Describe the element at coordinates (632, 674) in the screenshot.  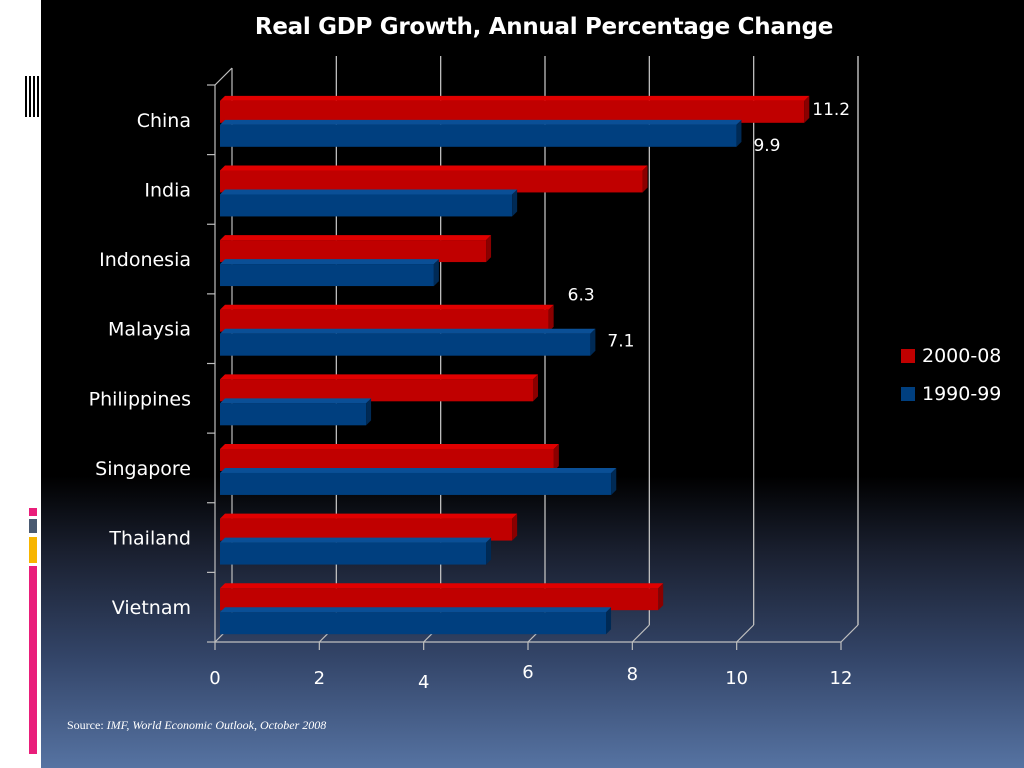
I see `x-tick-label: 8` at that location.